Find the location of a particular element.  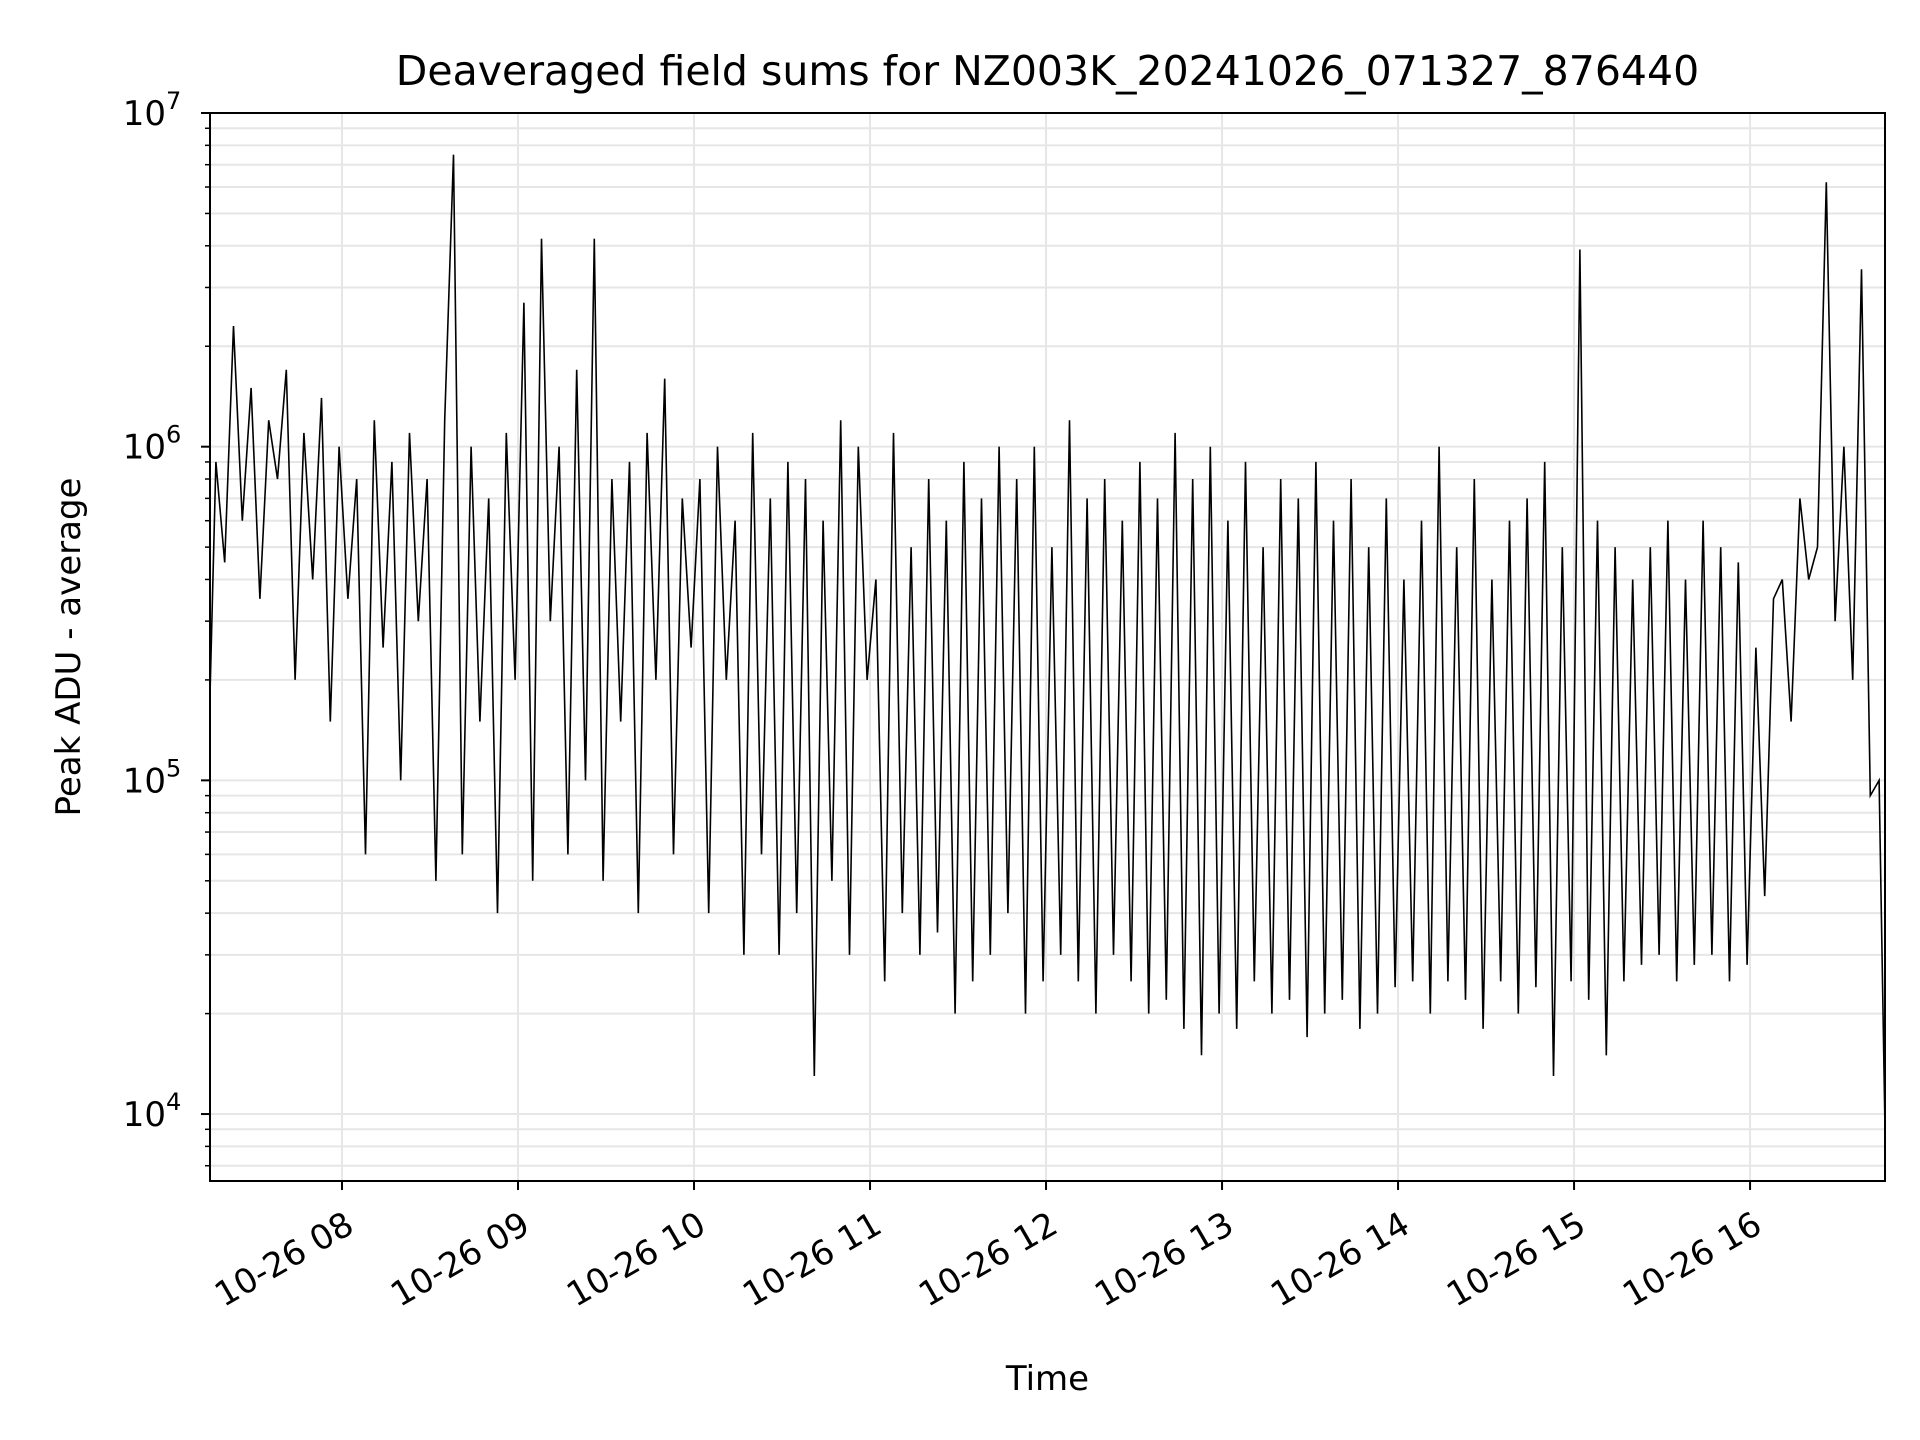

y-axis: 10⁴ 10⁵ 10⁶ 10⁷ is located at coordinates (166, 627).